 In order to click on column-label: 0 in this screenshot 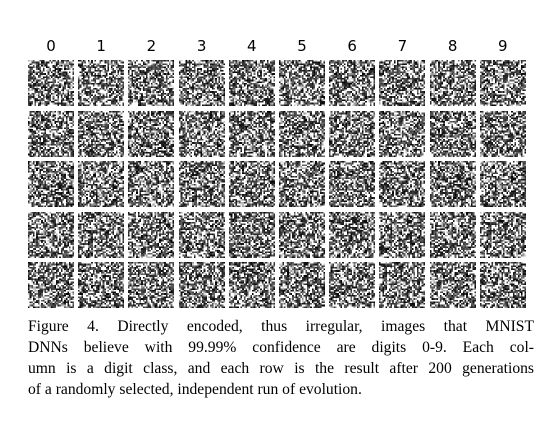, I will do `click(51, 46)`.